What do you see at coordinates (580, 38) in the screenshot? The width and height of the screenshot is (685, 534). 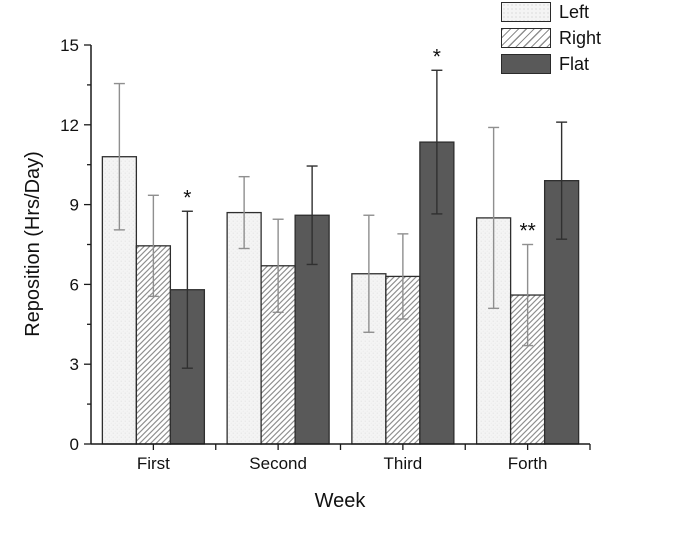 I see `legend-label-right: Right` at bounding box center [580, 38].